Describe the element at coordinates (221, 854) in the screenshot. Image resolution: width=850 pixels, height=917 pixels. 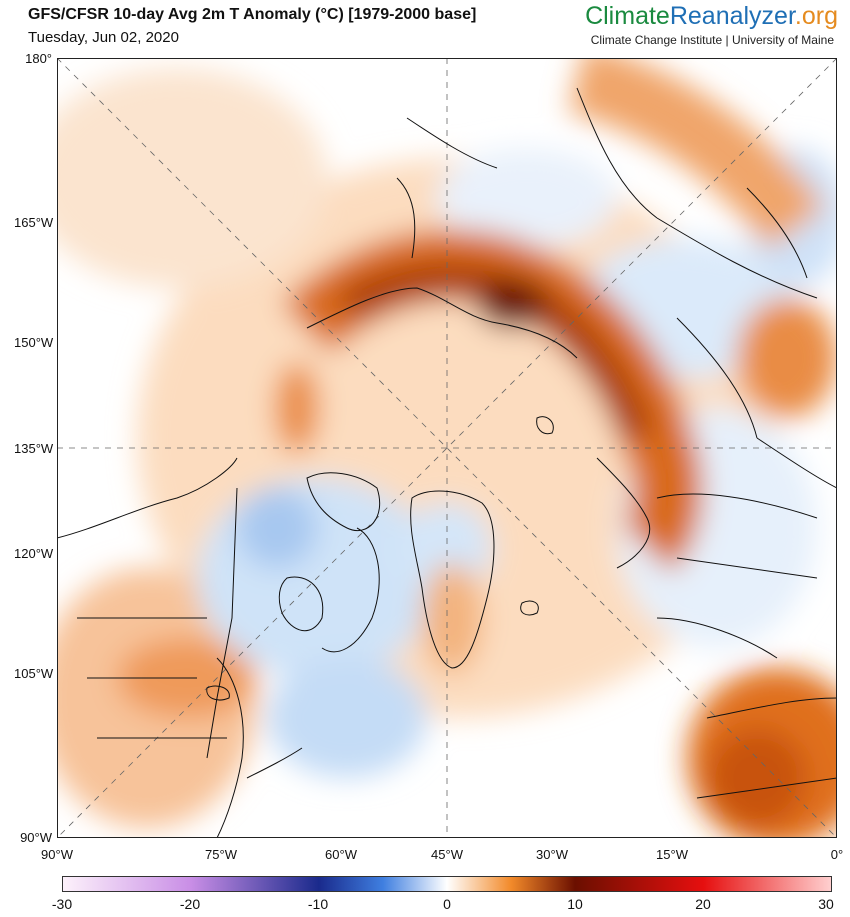
I see `x-axis-label: 75°W` at that location.